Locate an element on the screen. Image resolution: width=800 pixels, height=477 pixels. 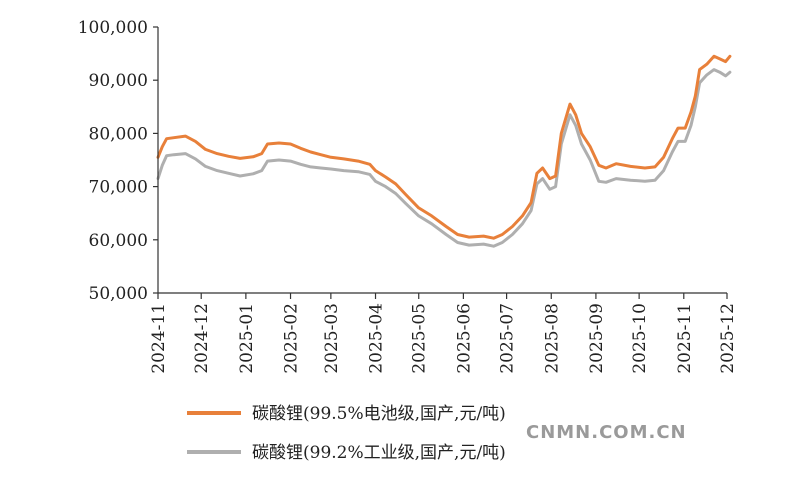
x-tick-label: 2025-09 is located at coordinates (597, 338).